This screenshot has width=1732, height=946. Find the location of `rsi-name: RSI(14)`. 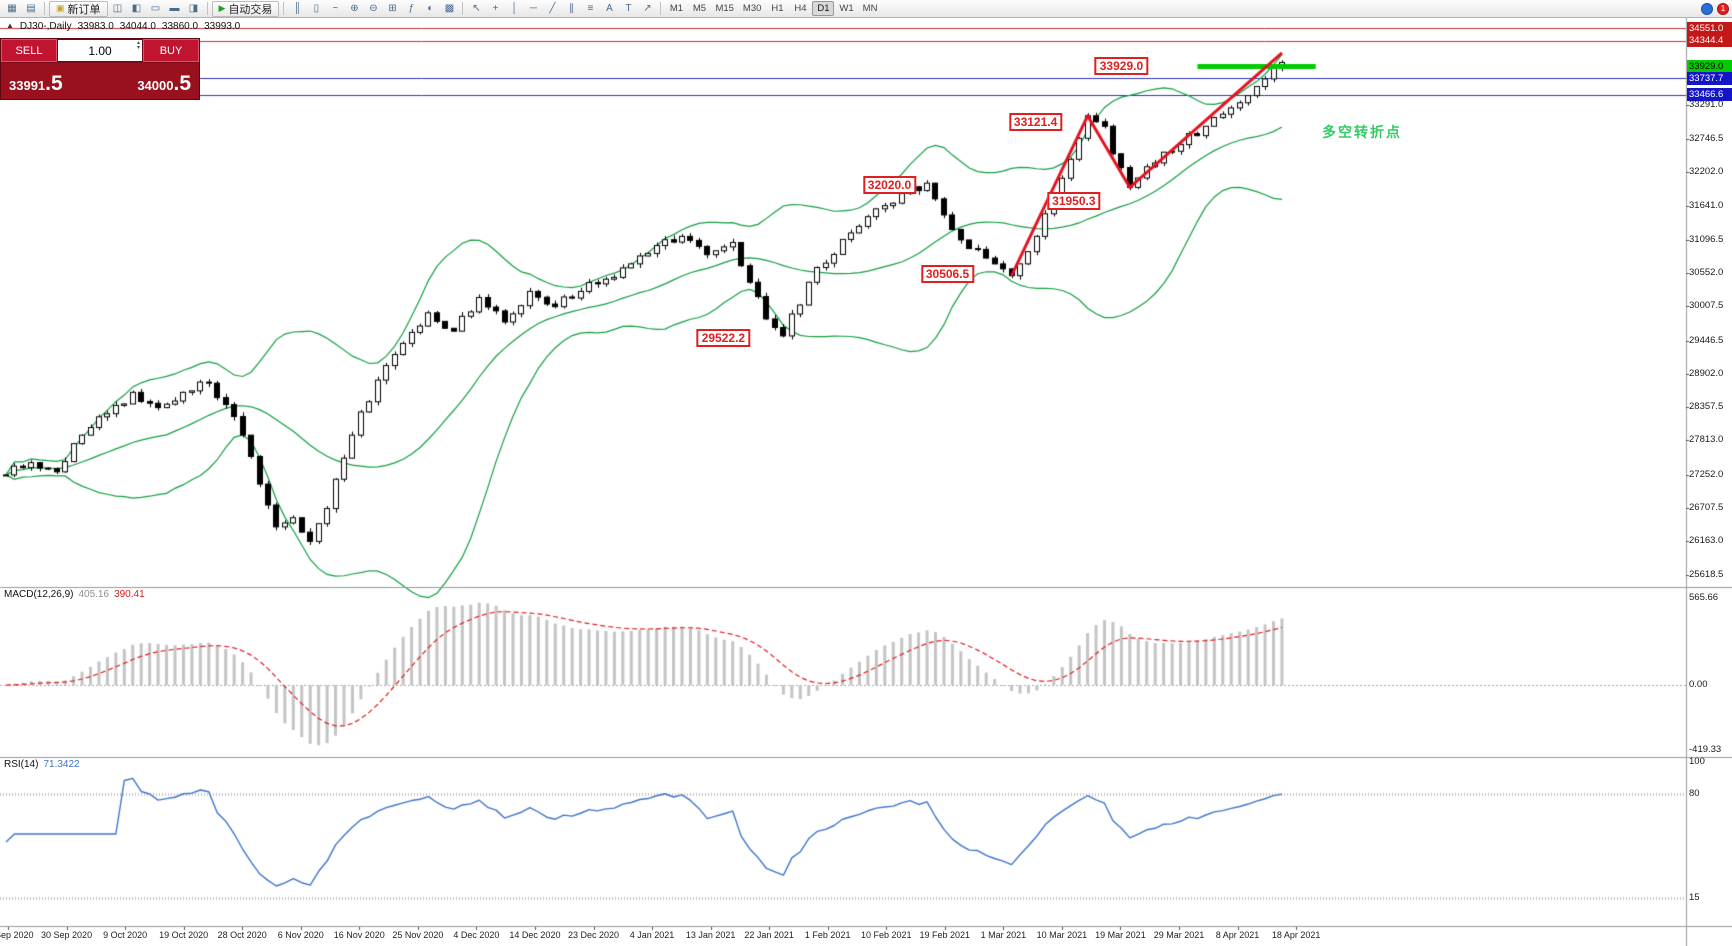

rsi-name: RSI(14) is located at coordinates (21, 764).